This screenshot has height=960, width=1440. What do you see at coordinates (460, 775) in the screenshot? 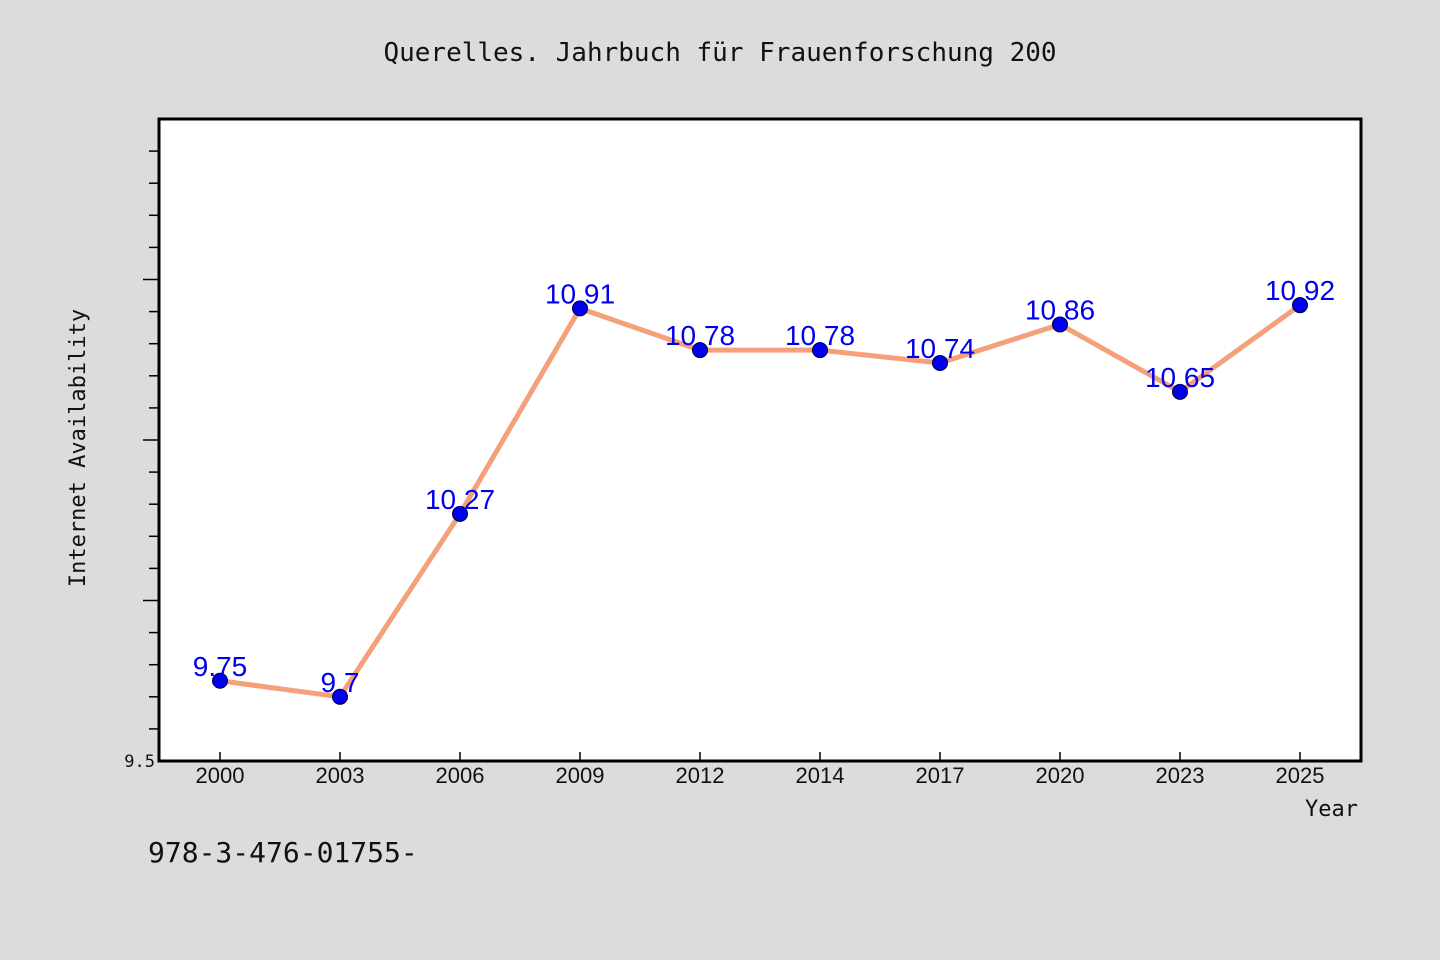
I see `x-tick-label: 2006` at bounding box center [460, 775].